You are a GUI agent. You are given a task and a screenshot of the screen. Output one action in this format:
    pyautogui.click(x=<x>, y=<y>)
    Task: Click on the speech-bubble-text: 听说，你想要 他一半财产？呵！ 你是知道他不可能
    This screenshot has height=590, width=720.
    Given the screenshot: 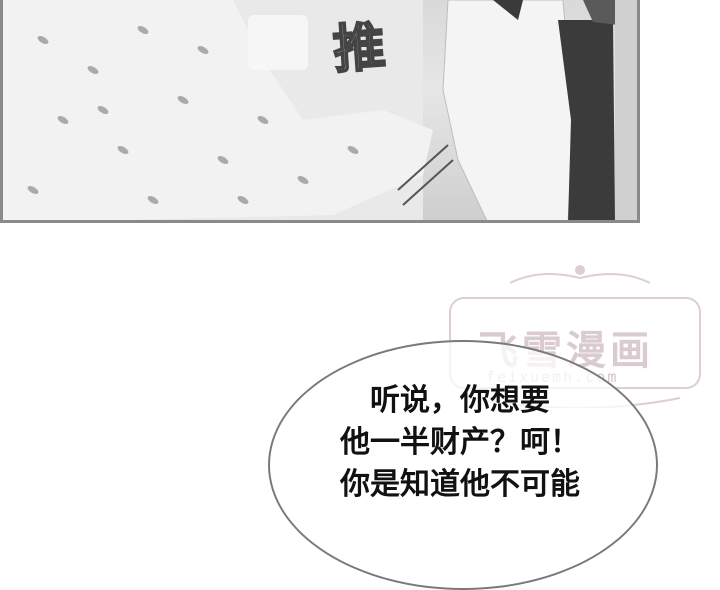 What is the action you would take?
    pyautogui.click(x=460, y=443)
    